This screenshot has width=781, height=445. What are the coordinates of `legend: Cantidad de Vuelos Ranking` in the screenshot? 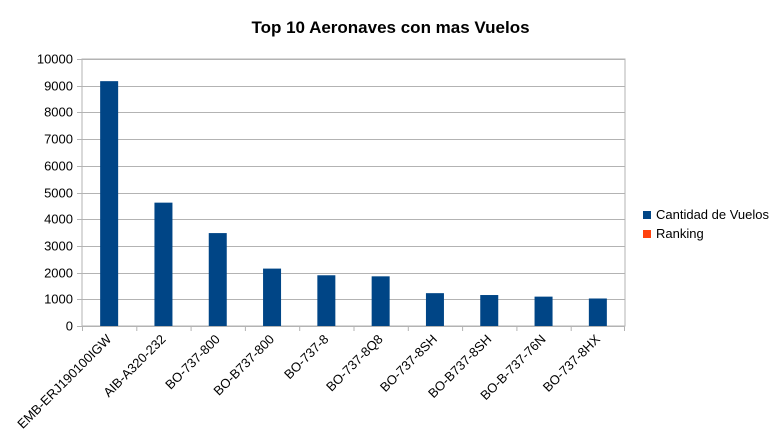 It's located at (706, 224).